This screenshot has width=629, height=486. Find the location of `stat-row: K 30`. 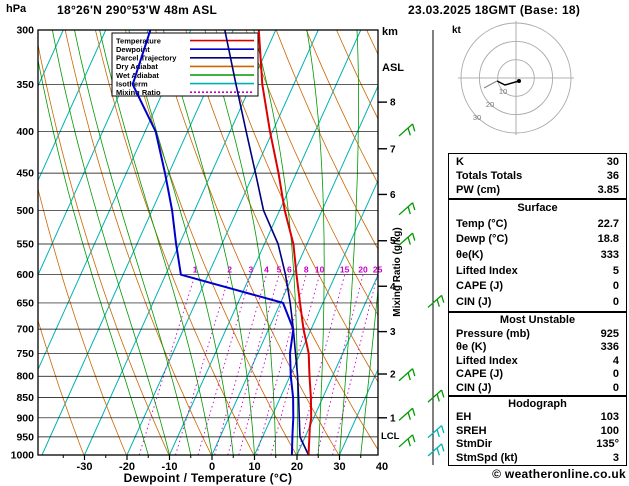

stat-row: K 30 is located at coordinates (537, 162).